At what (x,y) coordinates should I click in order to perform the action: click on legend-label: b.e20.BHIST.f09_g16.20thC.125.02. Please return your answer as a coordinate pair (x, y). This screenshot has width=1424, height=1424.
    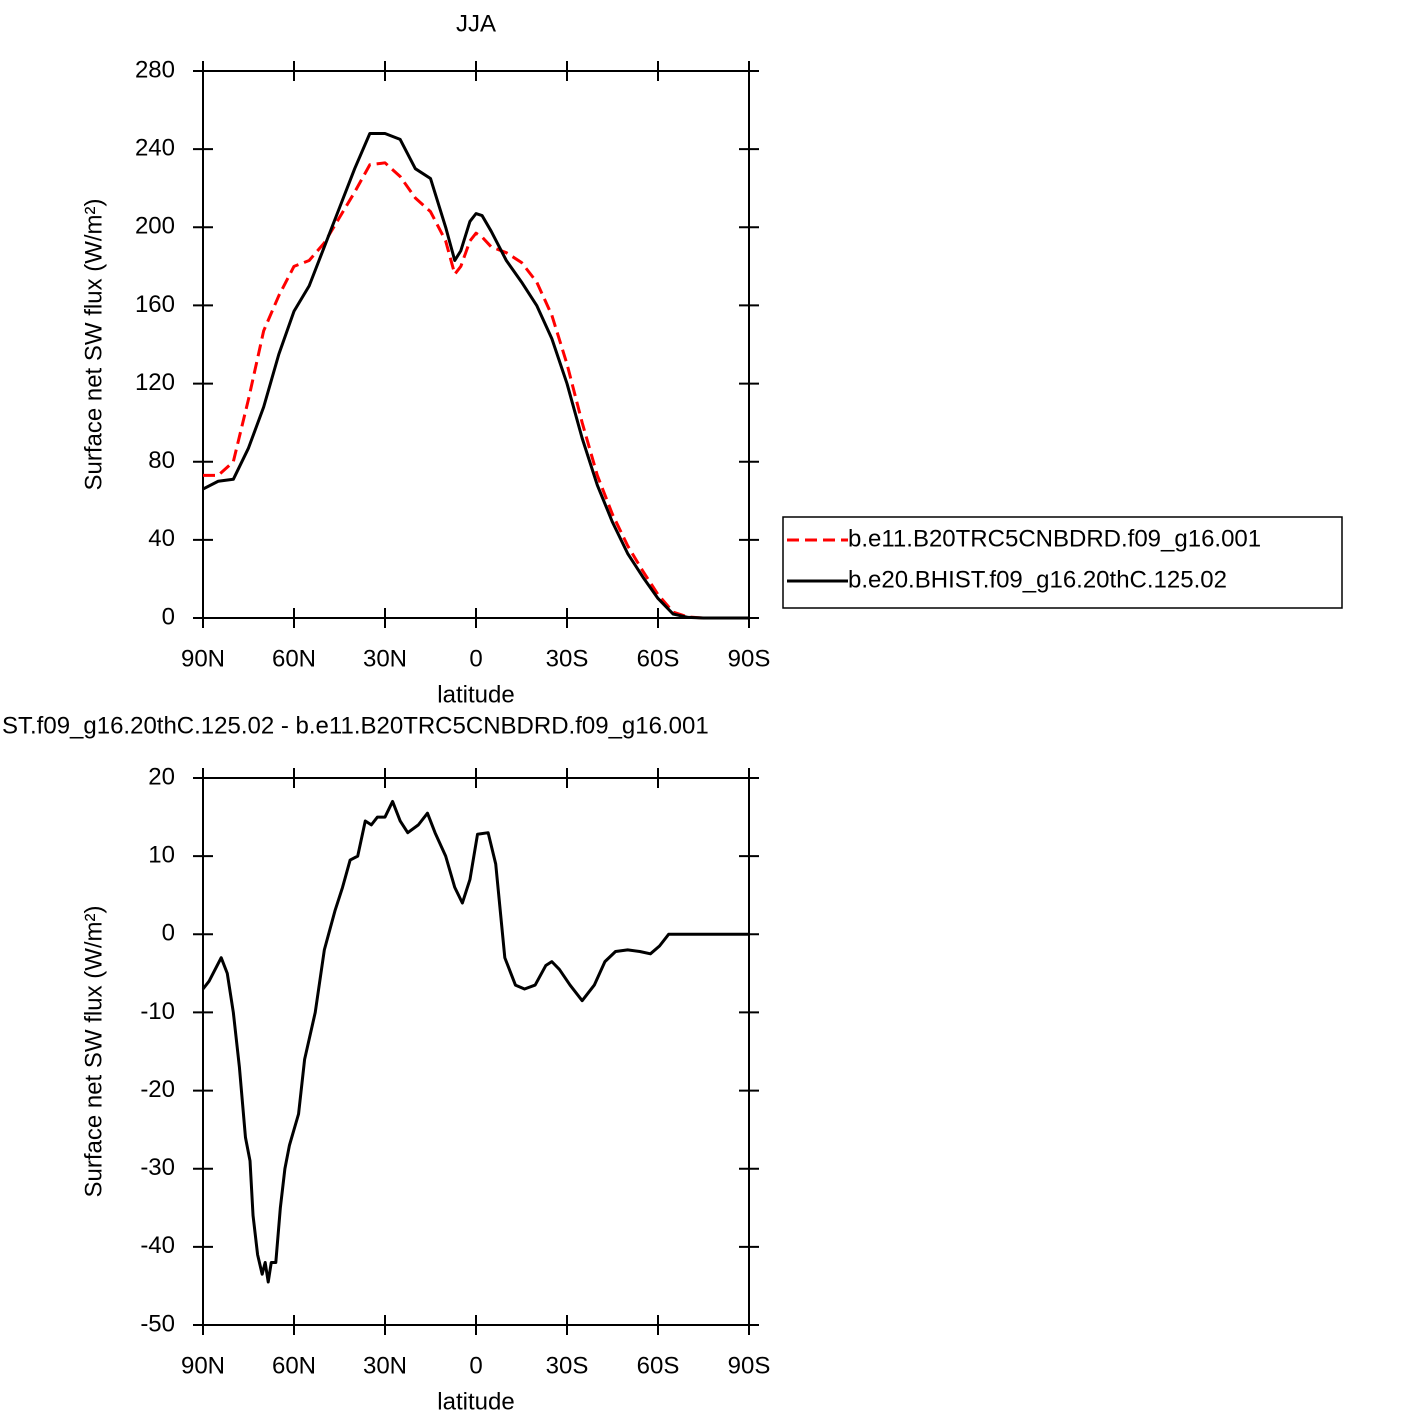
    Looking at the image, I should click on (1037, 579).